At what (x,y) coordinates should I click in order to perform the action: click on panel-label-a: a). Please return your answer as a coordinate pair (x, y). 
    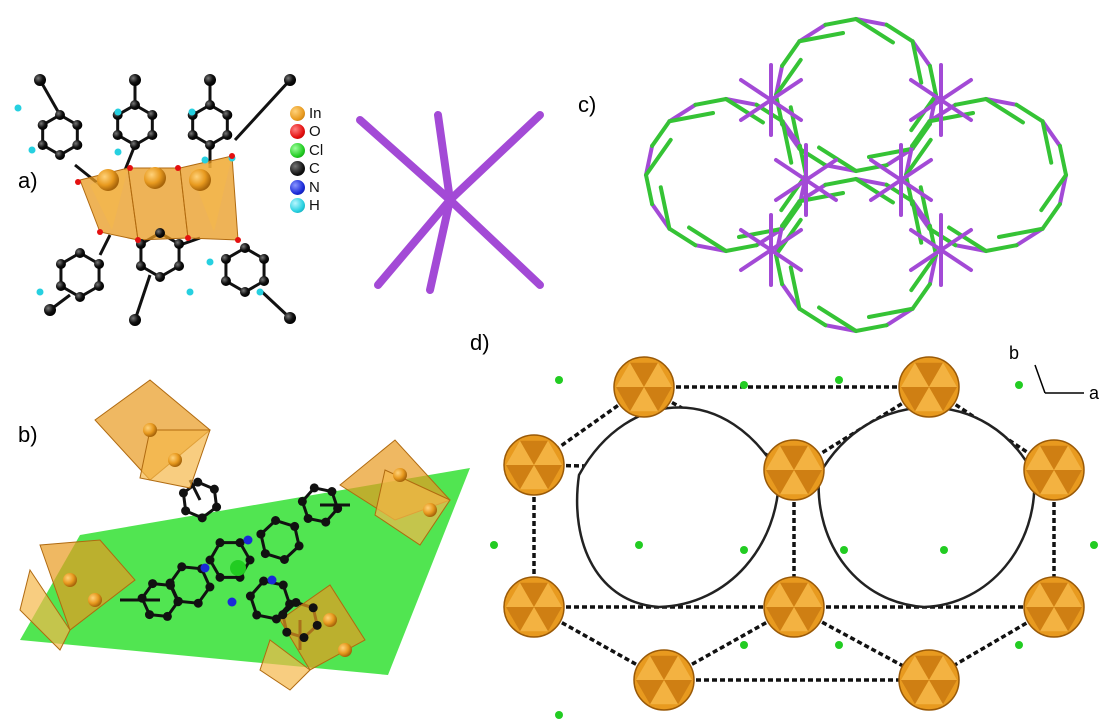
    Looking at the image, I should click on (28, 180).